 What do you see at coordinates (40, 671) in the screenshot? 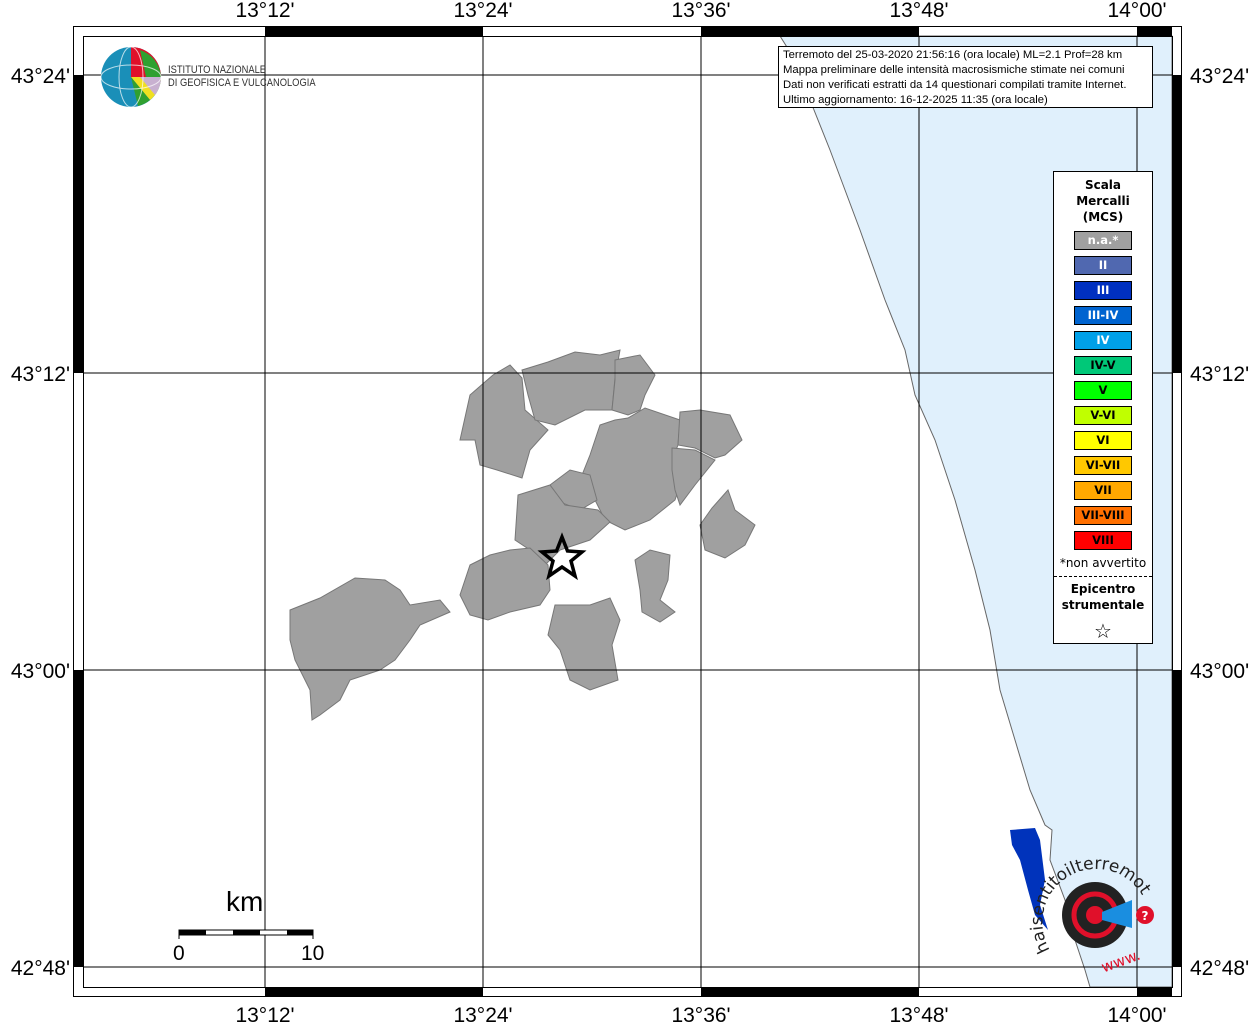
I see `lat-label-left: 43°00'` at bounding box center [40, 671].